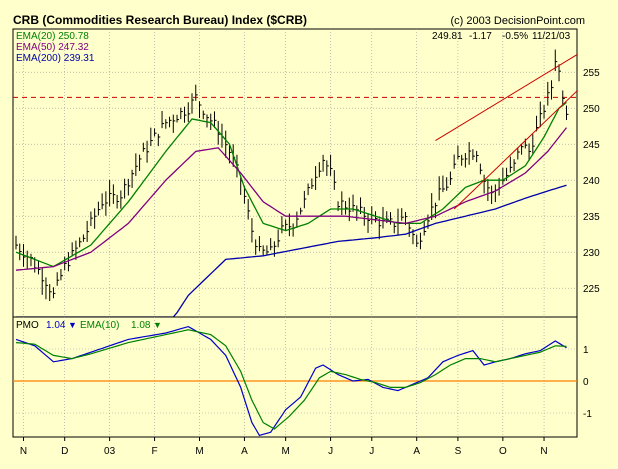 The image size is (618, 469). What do you see at coordinates (64, 451) in the screenshot?
I see `x-tick-label: D` at bounding box center [64, 451].